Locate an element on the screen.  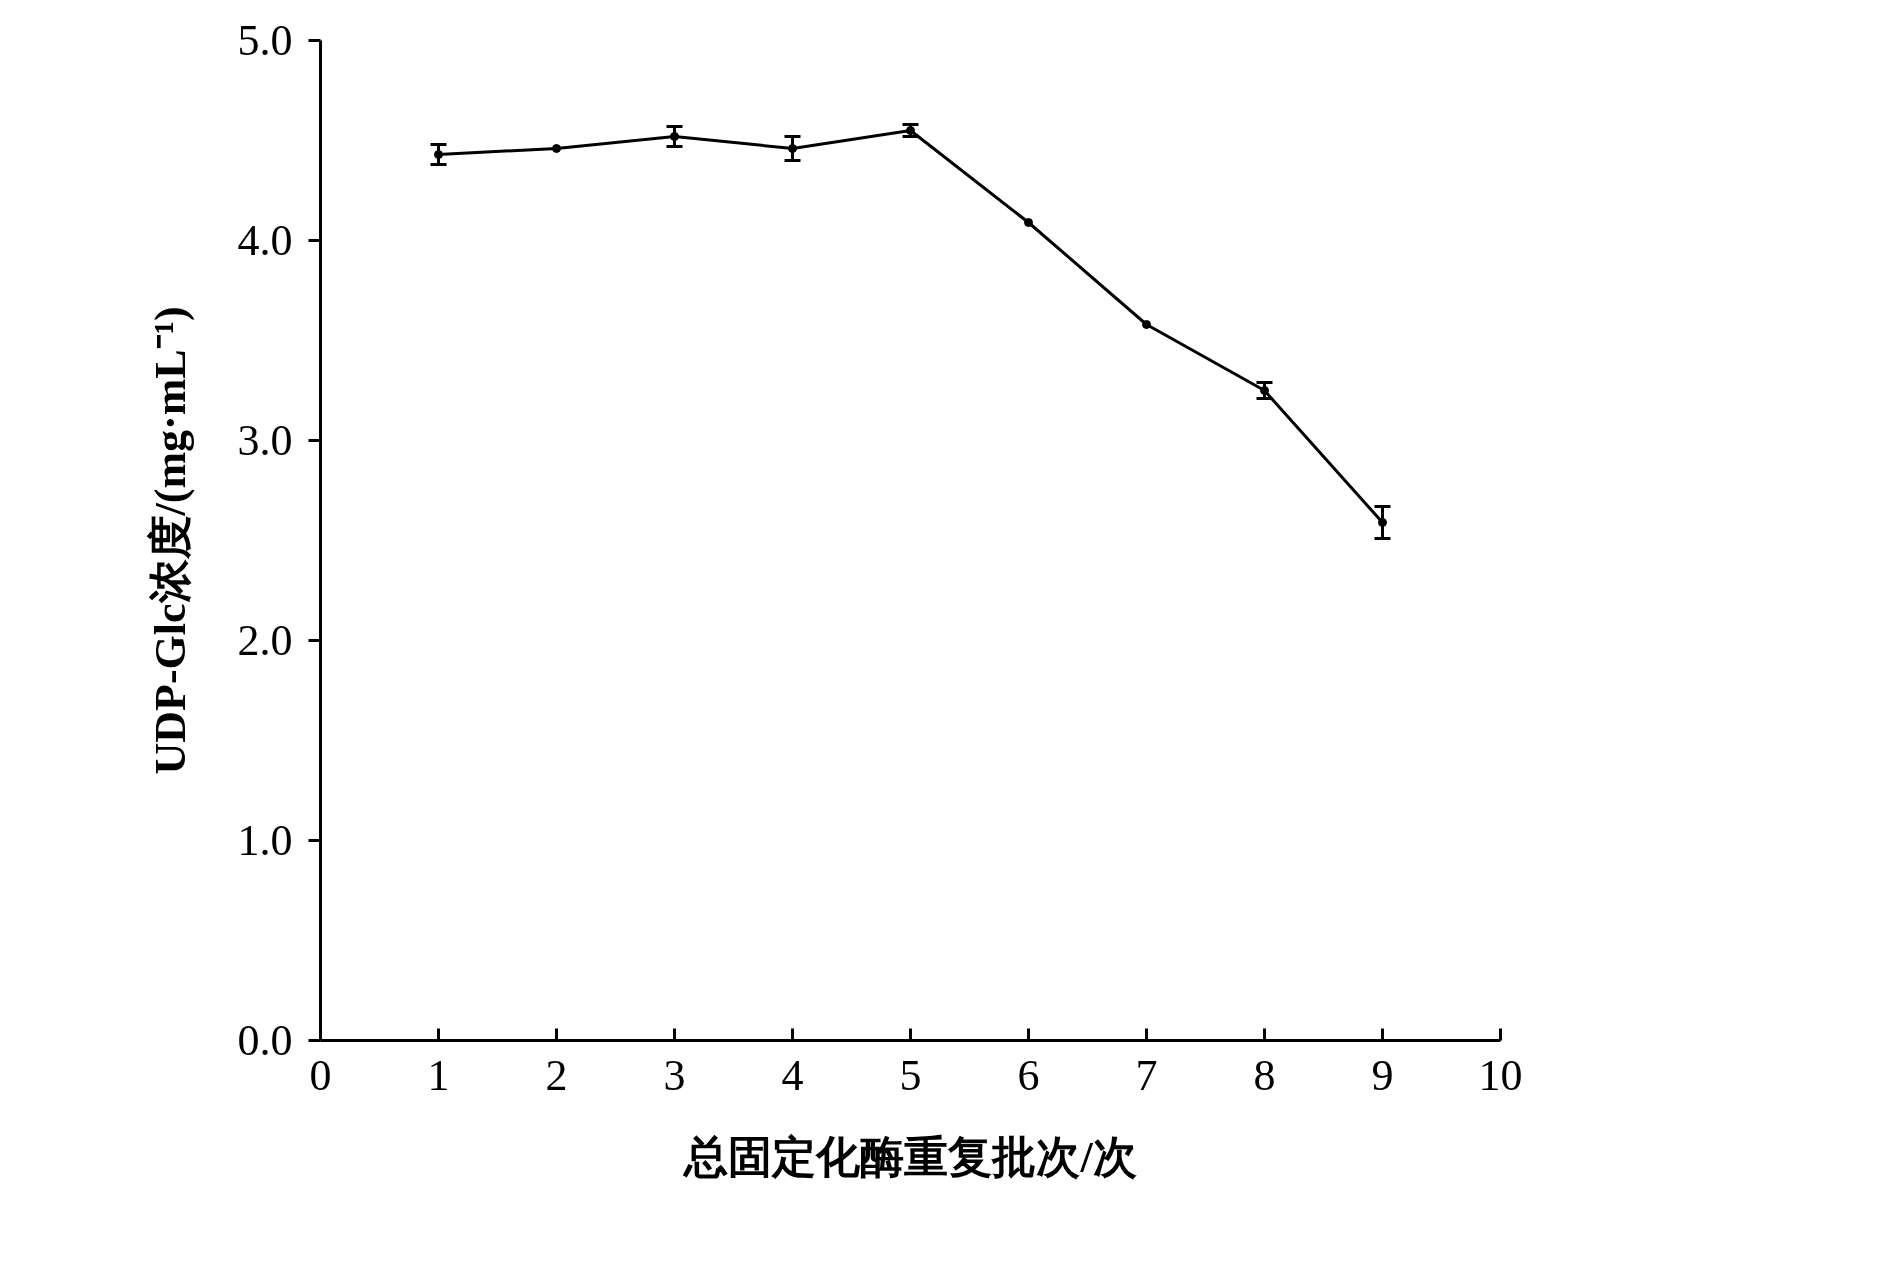
y-axis-title: UDP-Glc浓度/(mg·mL⁻¹) is located at coordinates (170, 540).